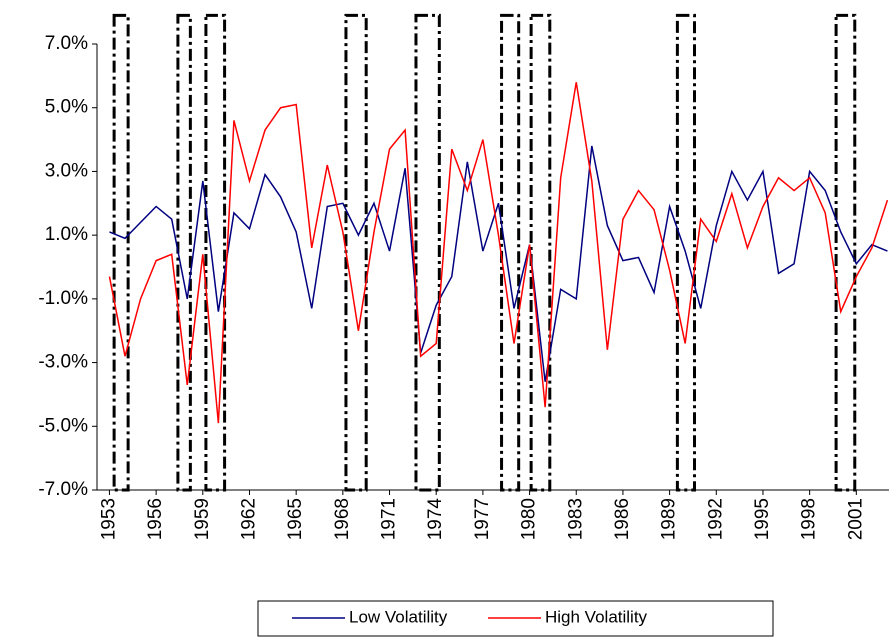  What do you see at coordinates (669, 519) in the screenshot?
I see `x-tick-label: 1989` at bounding box center [669, 519].